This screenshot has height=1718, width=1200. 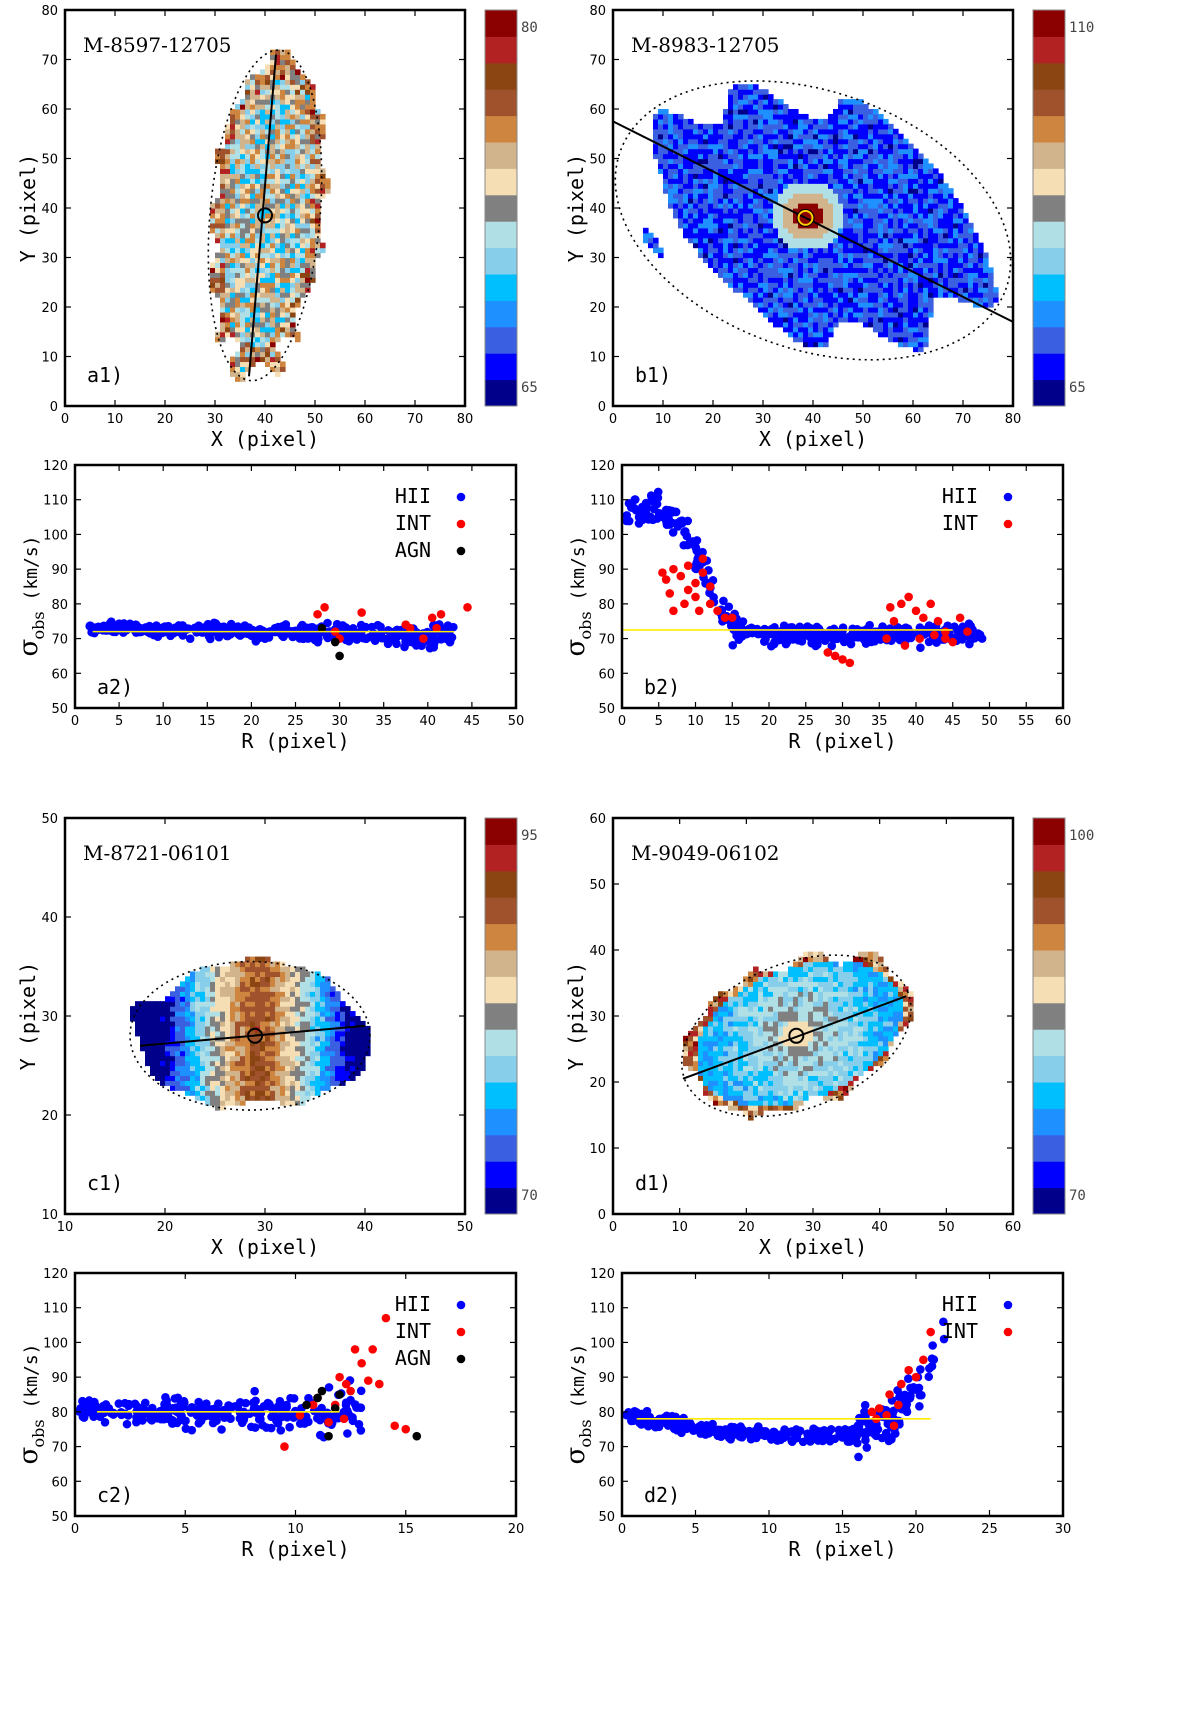 I want to click on x-axis-label: X (pixel), so click(x=265, y=439).